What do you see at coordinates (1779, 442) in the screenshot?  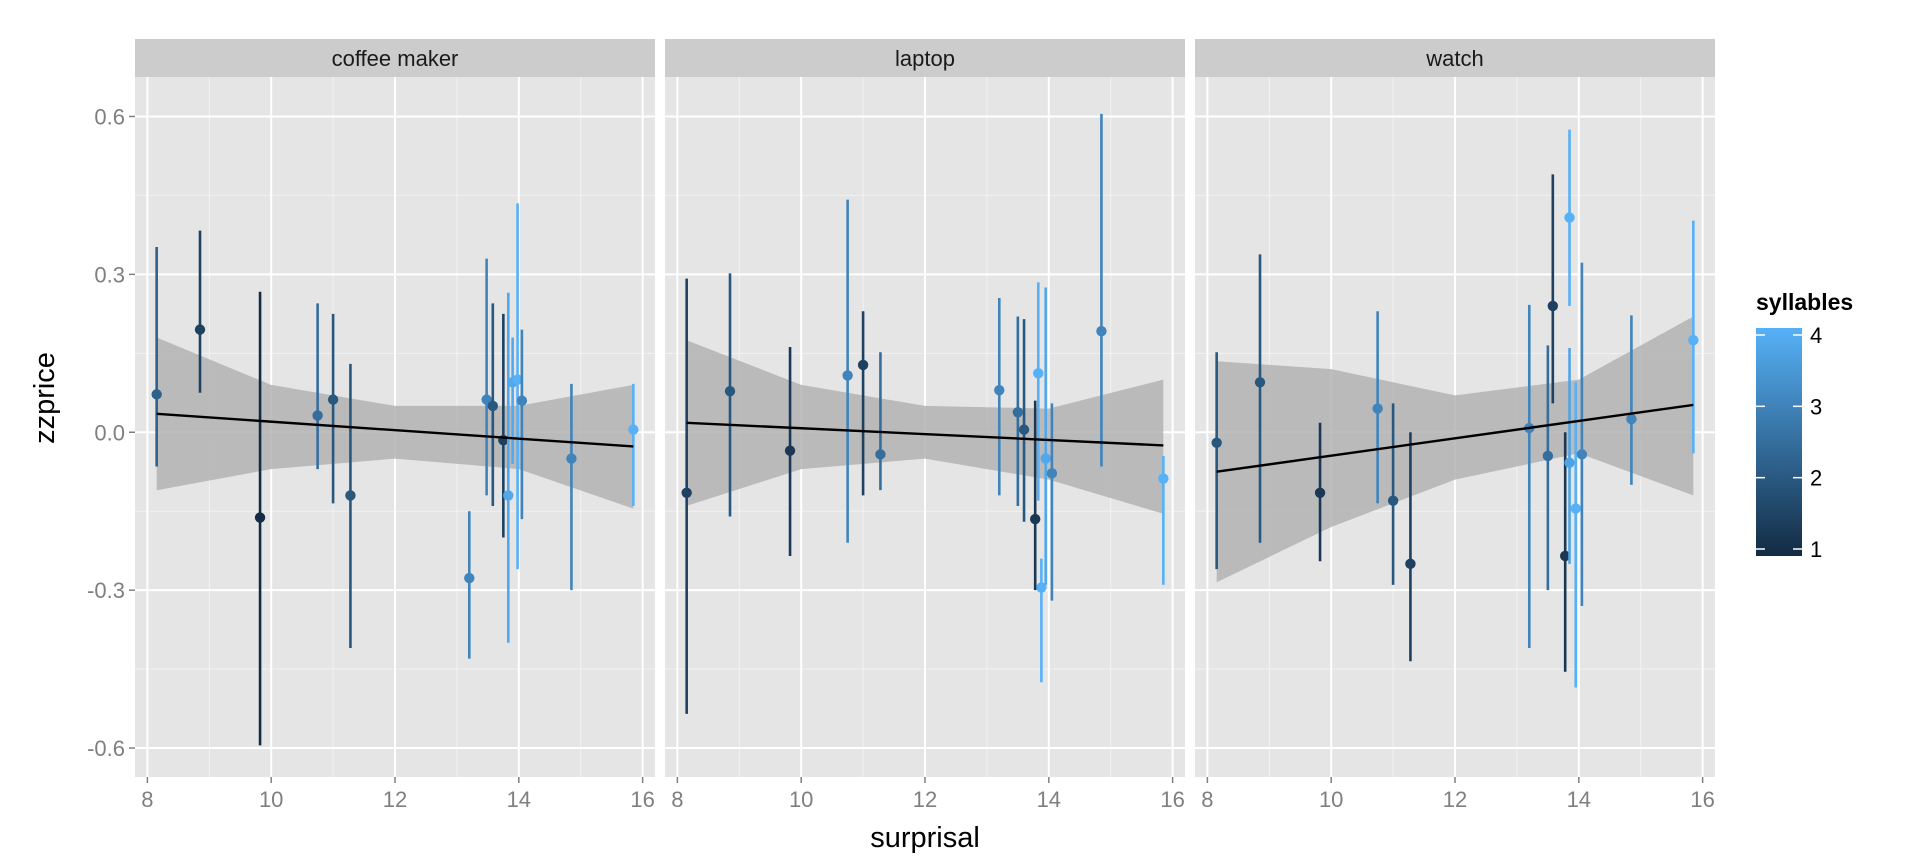 I see `legend-colorbar` at bounding box center [1779, 442].